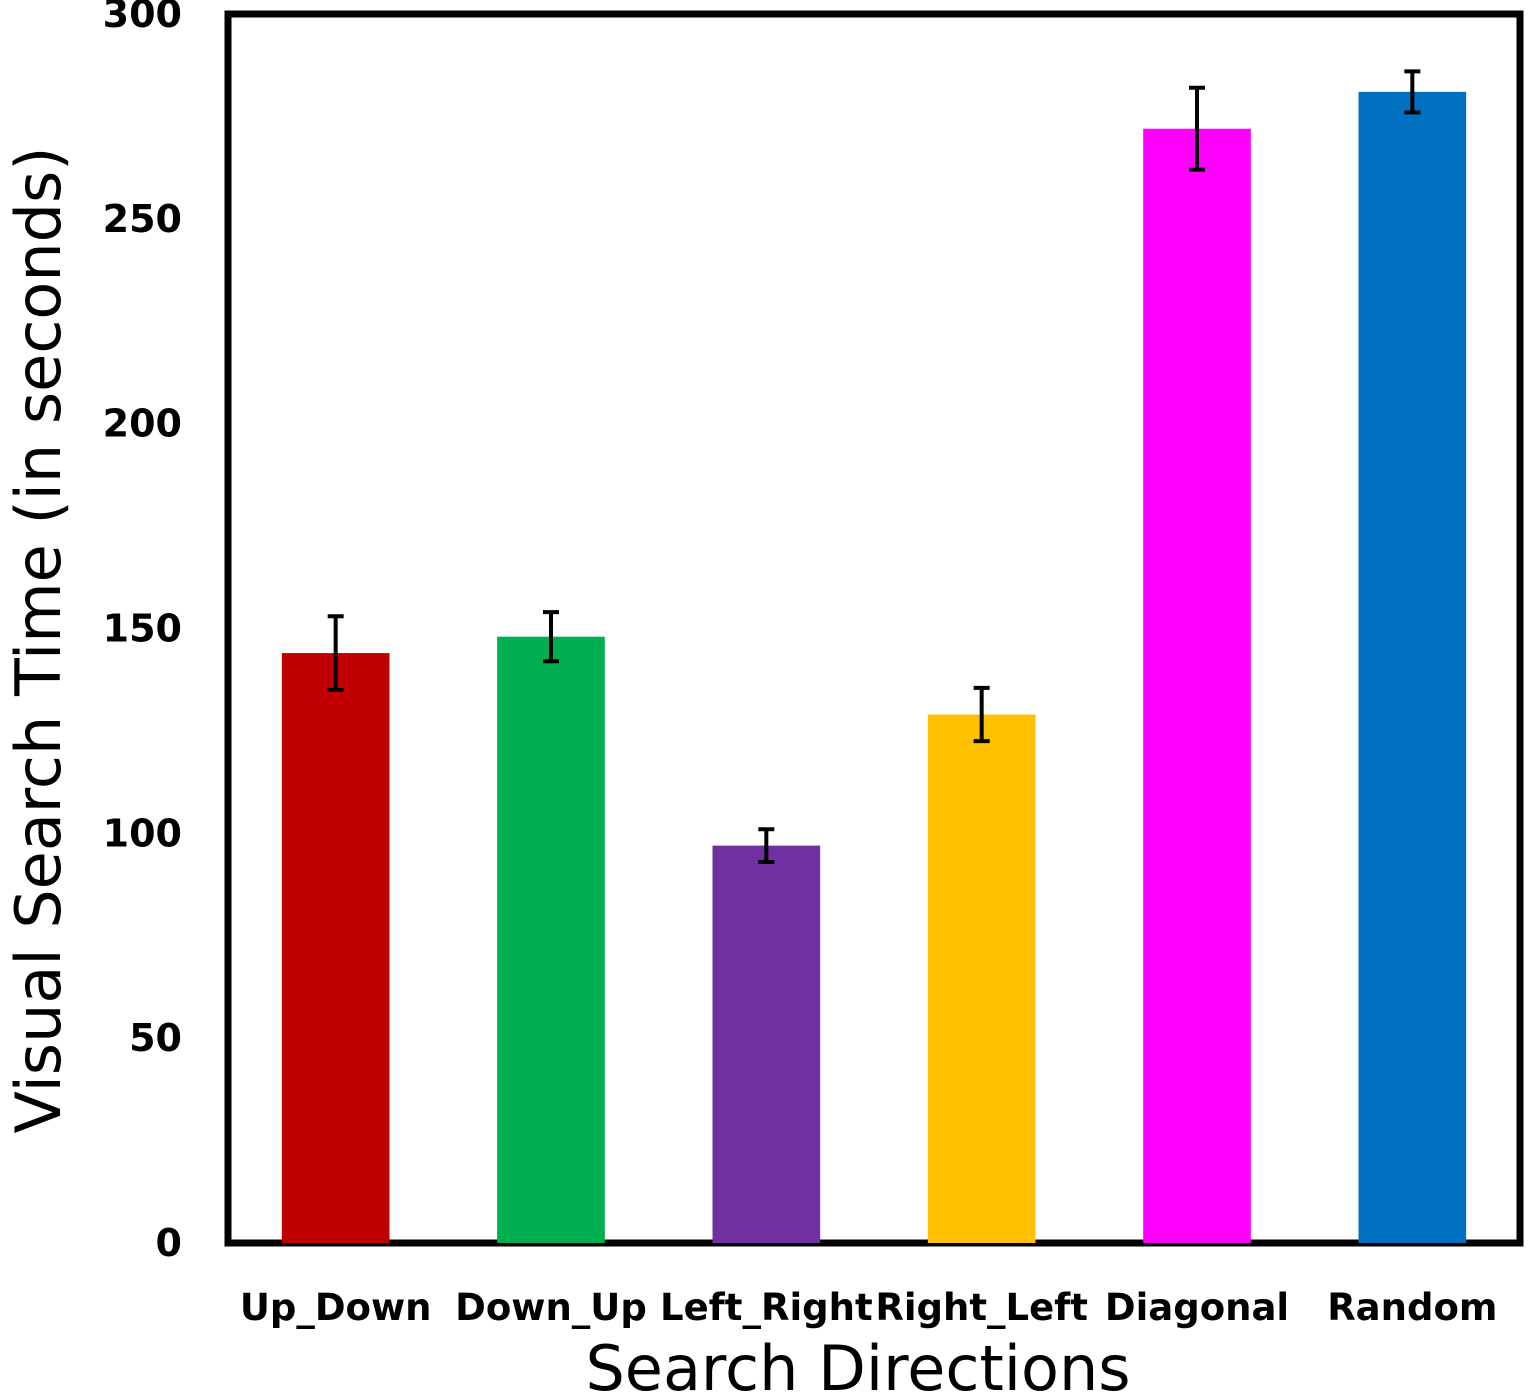 This screenshot has height=1399, width=1529. Describe the element at coordinates (981, 714) in the screenshot. I see `error-bar-right-left` at that location.